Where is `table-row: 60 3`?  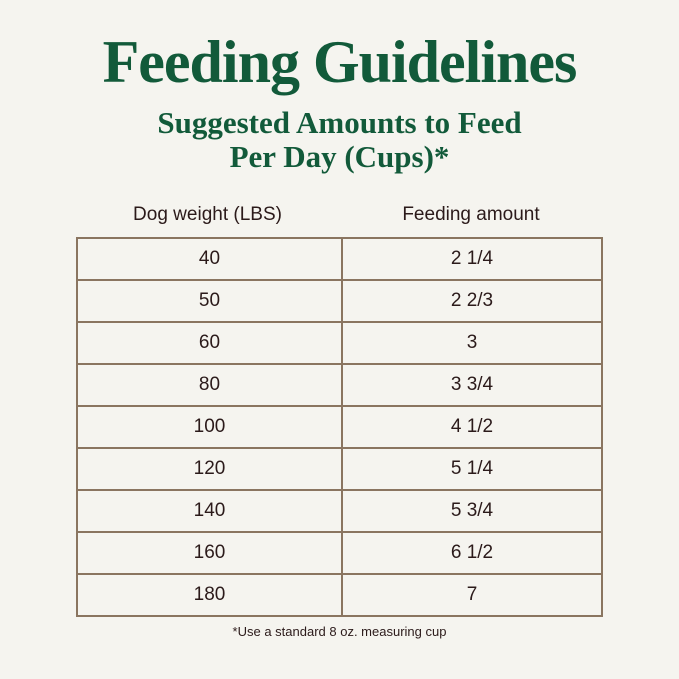
table-row: 60 3 is located at coordinates (339, 343).